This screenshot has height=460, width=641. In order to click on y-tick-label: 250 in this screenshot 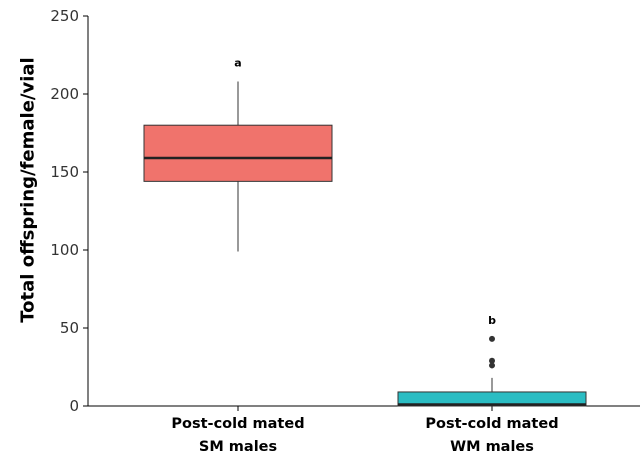, I will do `click(64, 16)`.